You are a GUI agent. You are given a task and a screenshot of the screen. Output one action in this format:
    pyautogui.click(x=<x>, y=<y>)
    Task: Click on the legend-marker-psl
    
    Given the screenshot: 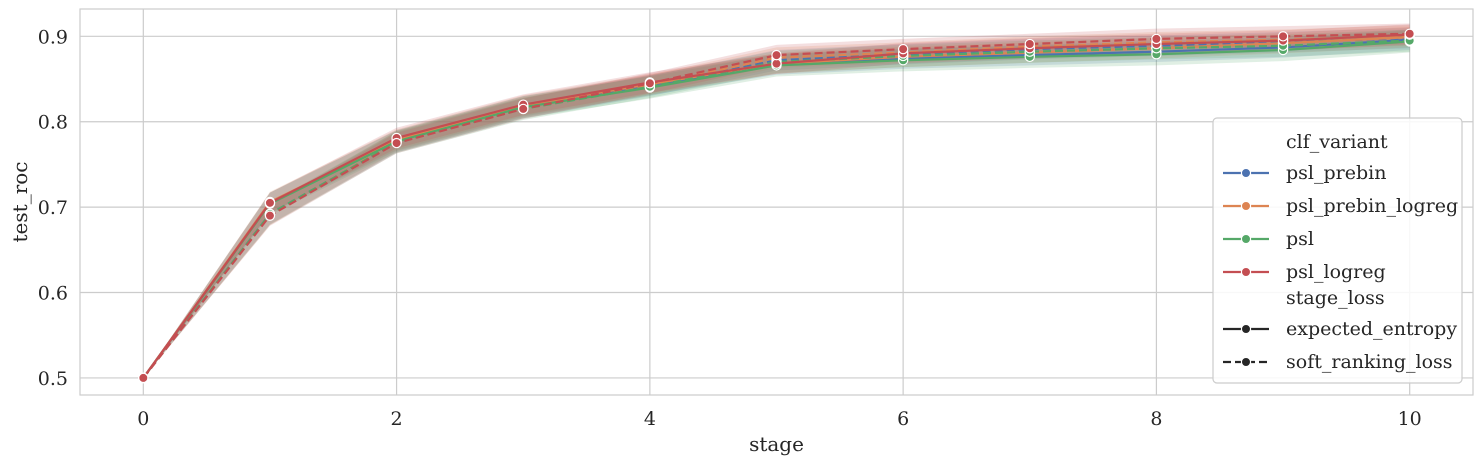 What is the action you would take?
    pyautogui.click(x=1246, y=239)
    